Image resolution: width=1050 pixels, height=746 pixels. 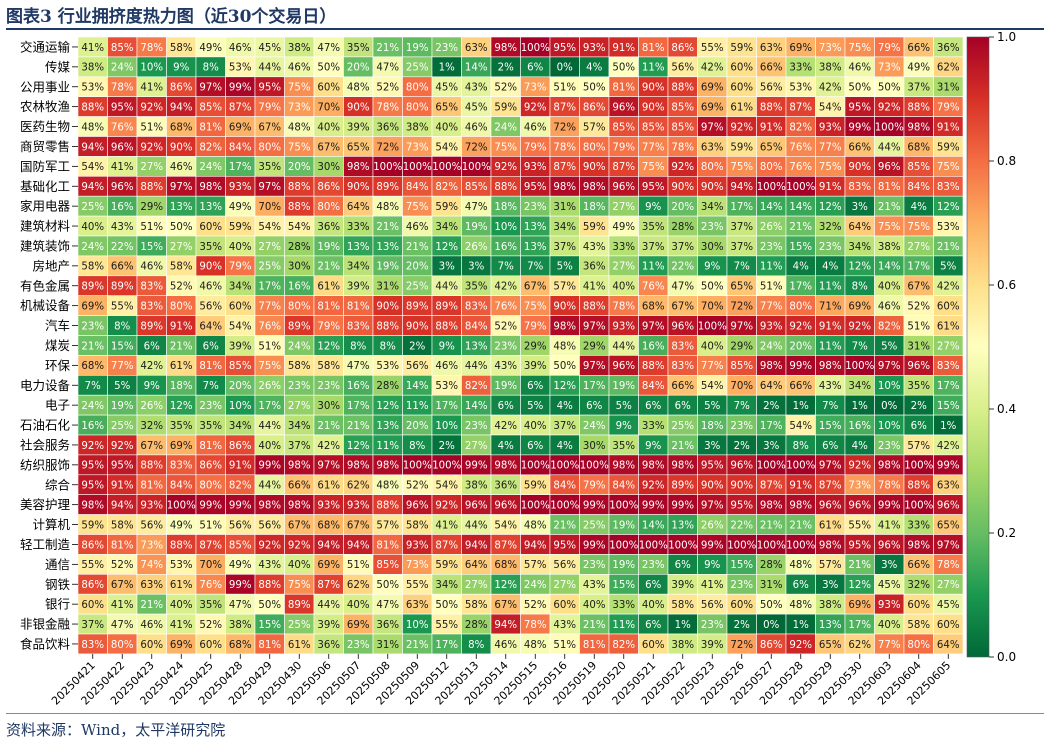 I want to click on cell-value-label: 77%, so click(x=269, y=306).